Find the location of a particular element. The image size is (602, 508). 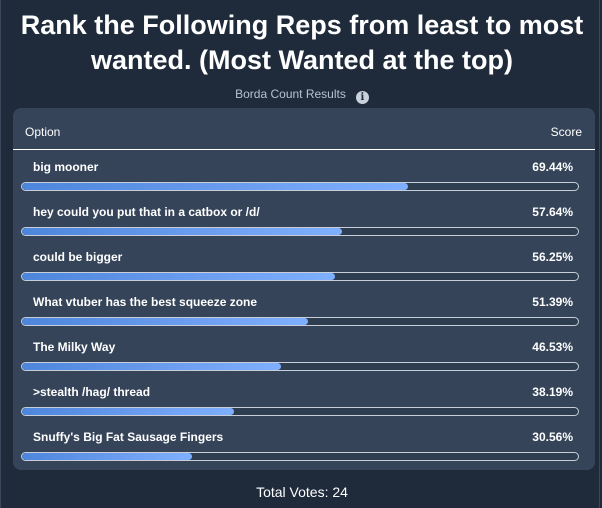

results-subtitle: Borda Count Results i is located at coordinates (301, 95).